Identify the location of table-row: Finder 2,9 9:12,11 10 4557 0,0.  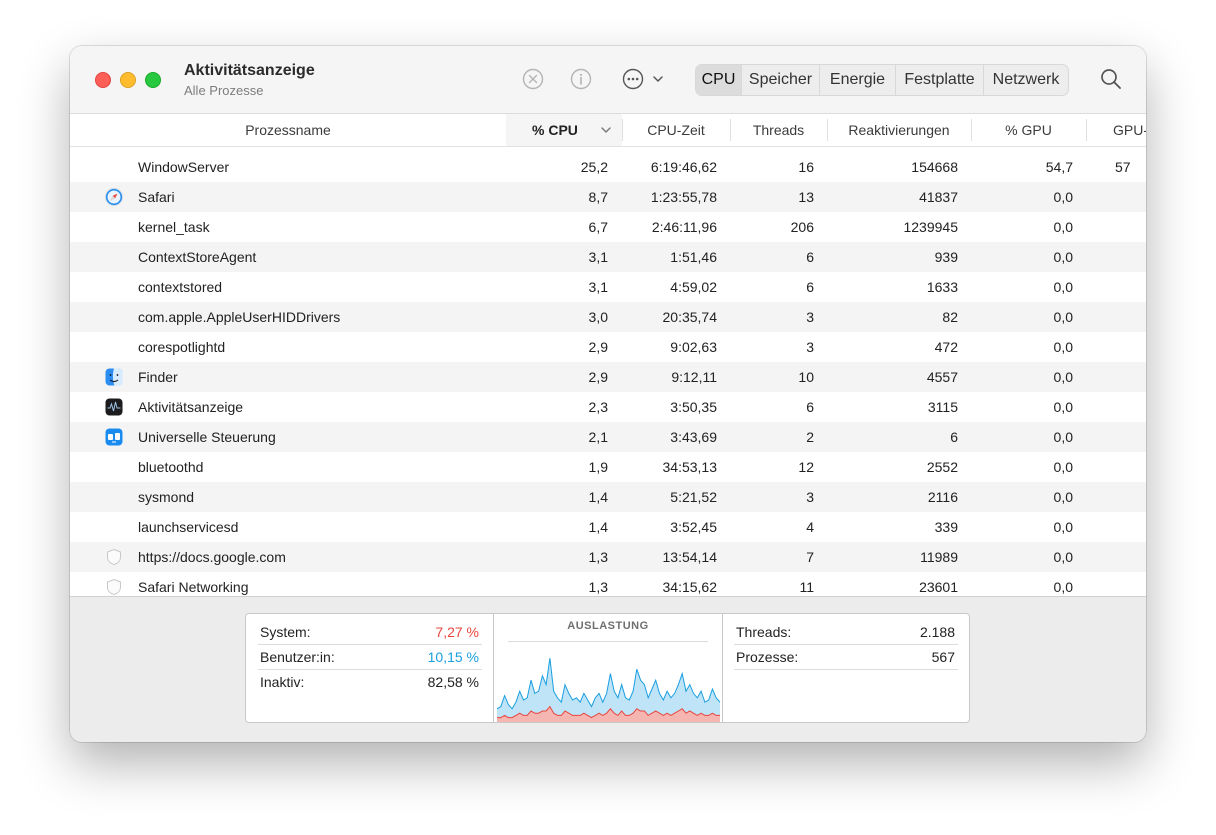
(608, 377).